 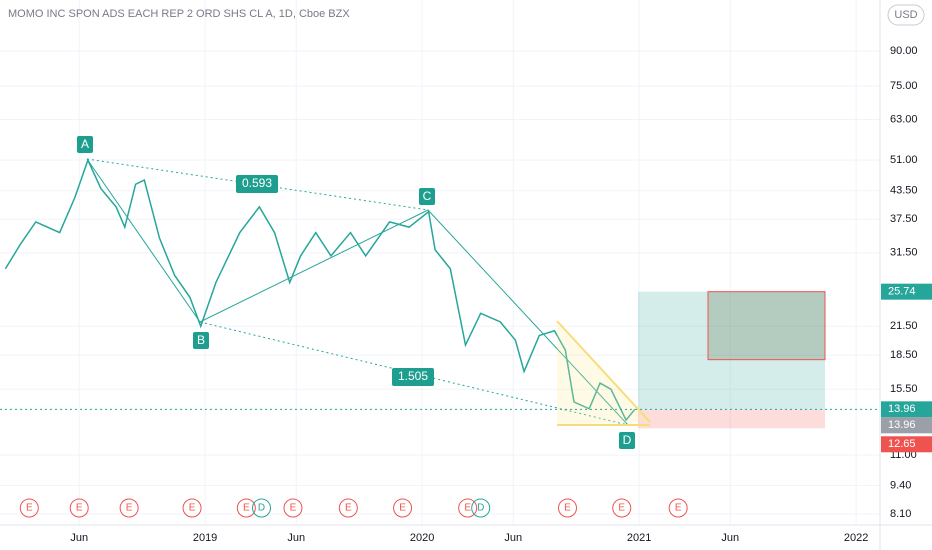 I want to click on annotation: C, so click(x=427, y=196).